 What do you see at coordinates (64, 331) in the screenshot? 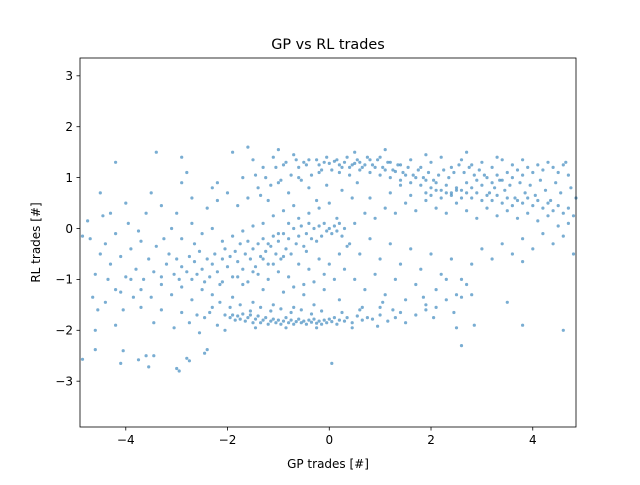
I see `y-tick-label: −2` at bounding box center [64, 331].